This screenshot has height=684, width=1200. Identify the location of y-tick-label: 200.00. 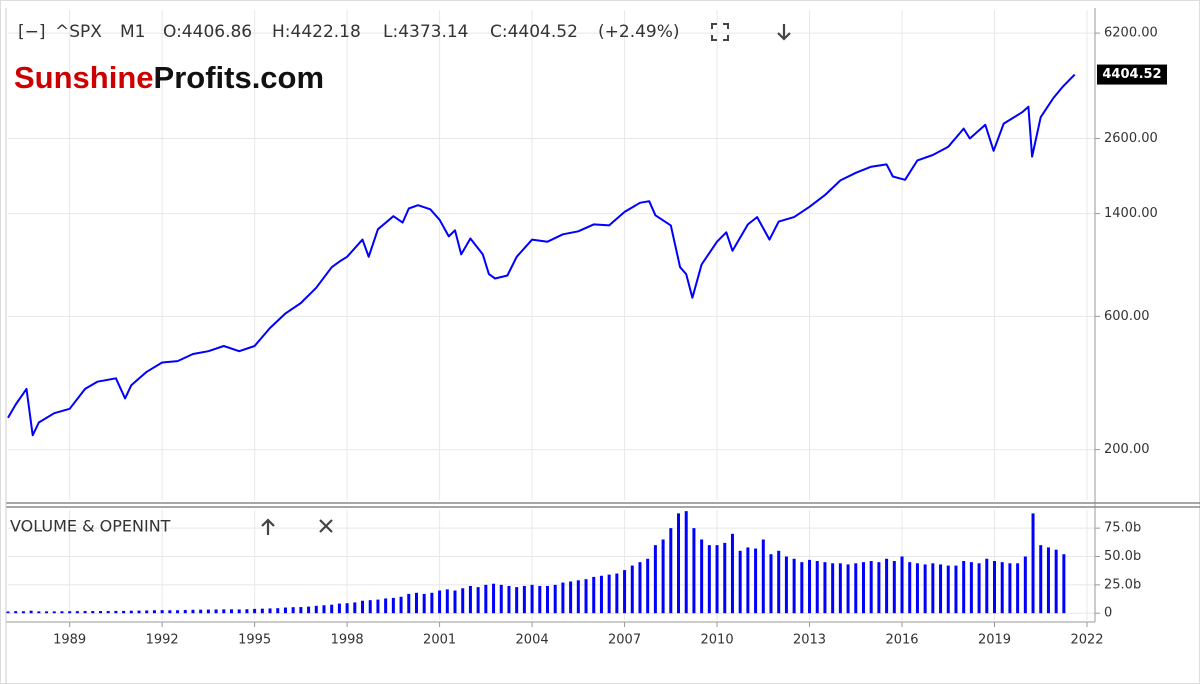
(1127, 449).